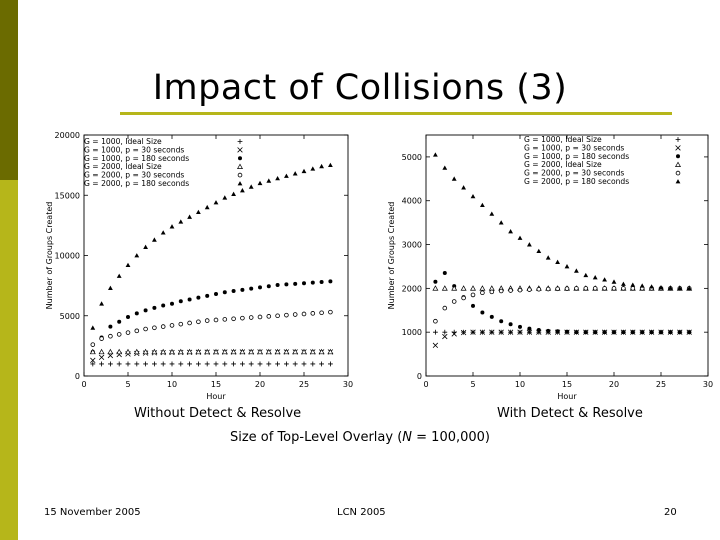 This screenshot has width=720, height=540. I want to click on x-tick-label: 30, so click(708, 384).